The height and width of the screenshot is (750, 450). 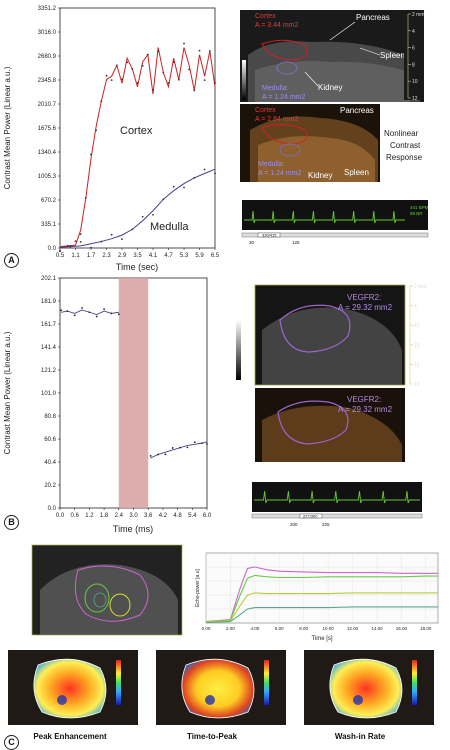 What do you see at coordinates (326, 524) in the screenshot?
I see `ecg-b-t2: 225` at bounding box center [326, 524].